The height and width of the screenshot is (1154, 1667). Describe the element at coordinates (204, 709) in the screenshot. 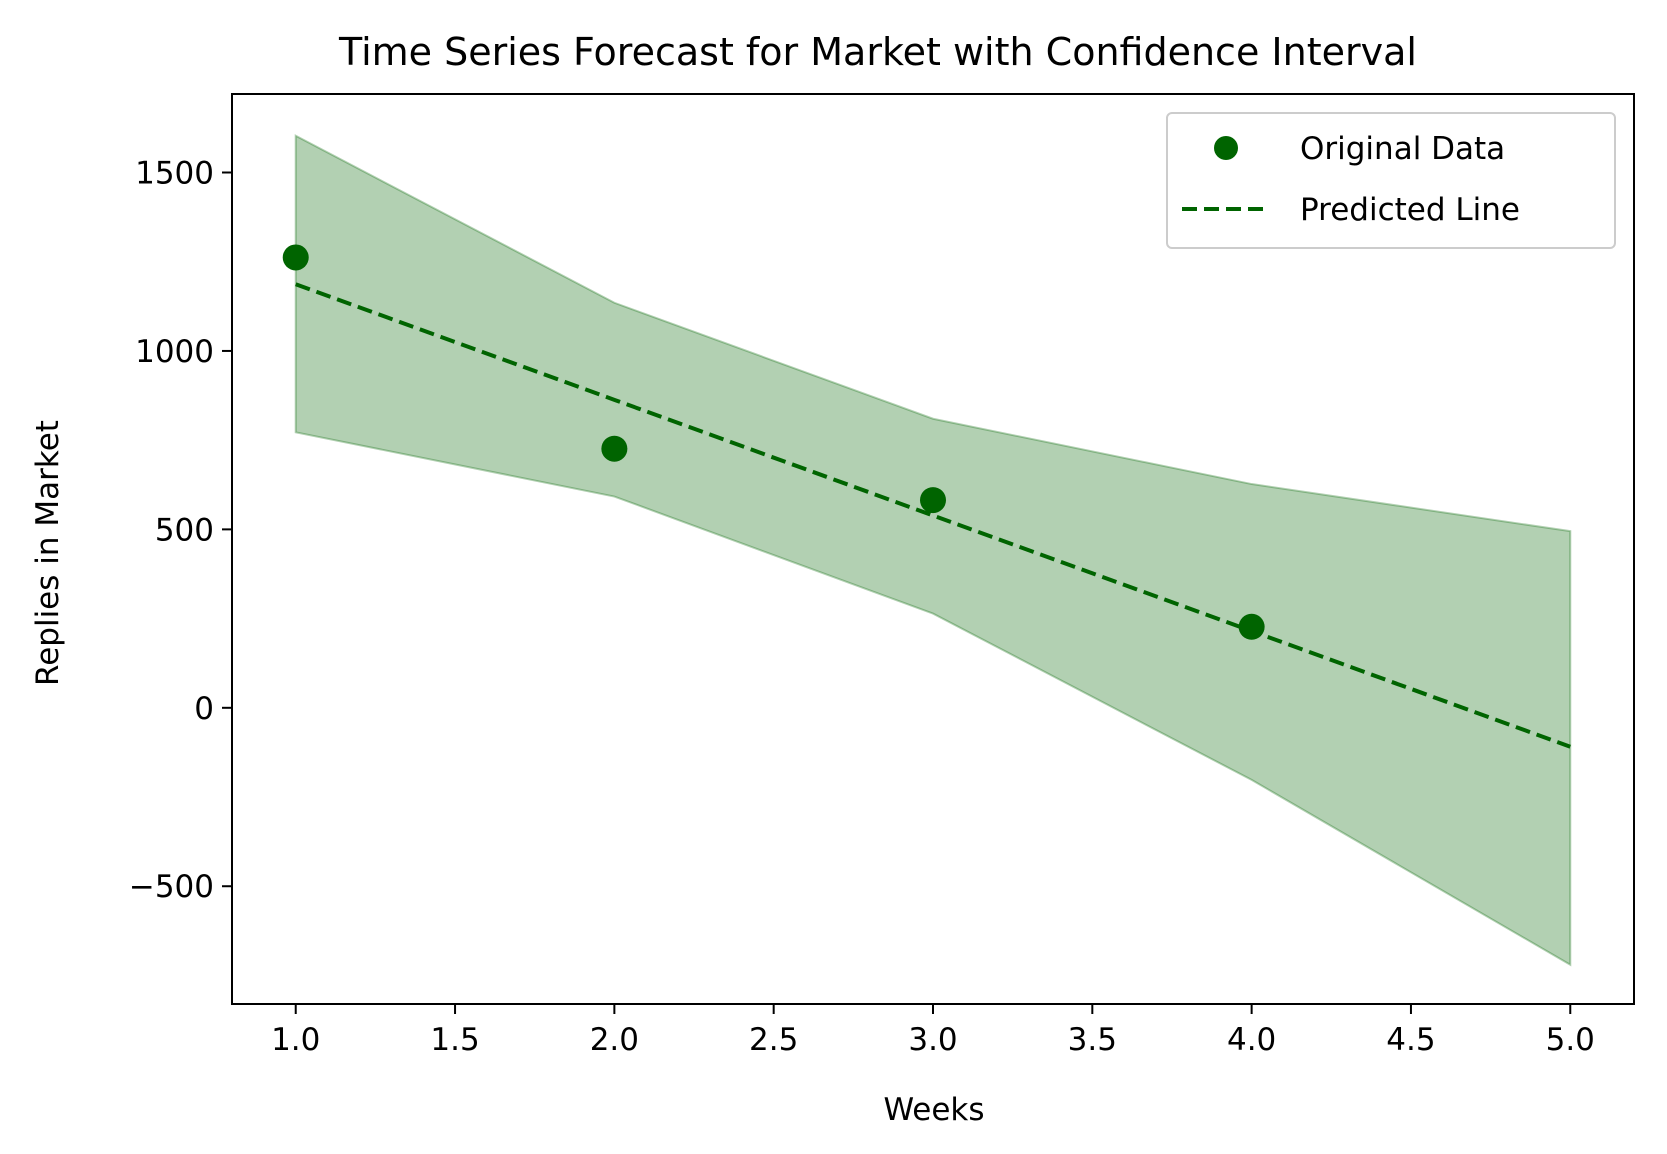

I see `y-tick-label: 0` at that location.